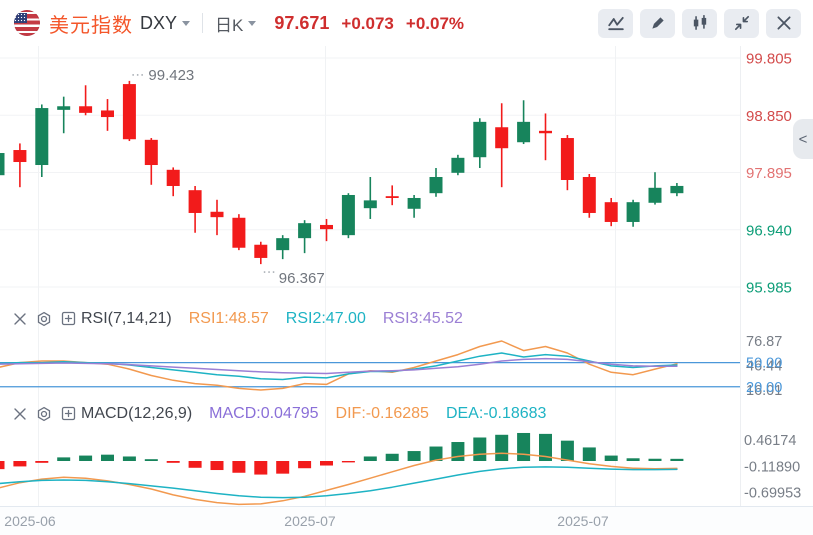 The width and height of the screenshot is (813, 535). I want to click on panel-collapse-handle: <, so click(803, 139).